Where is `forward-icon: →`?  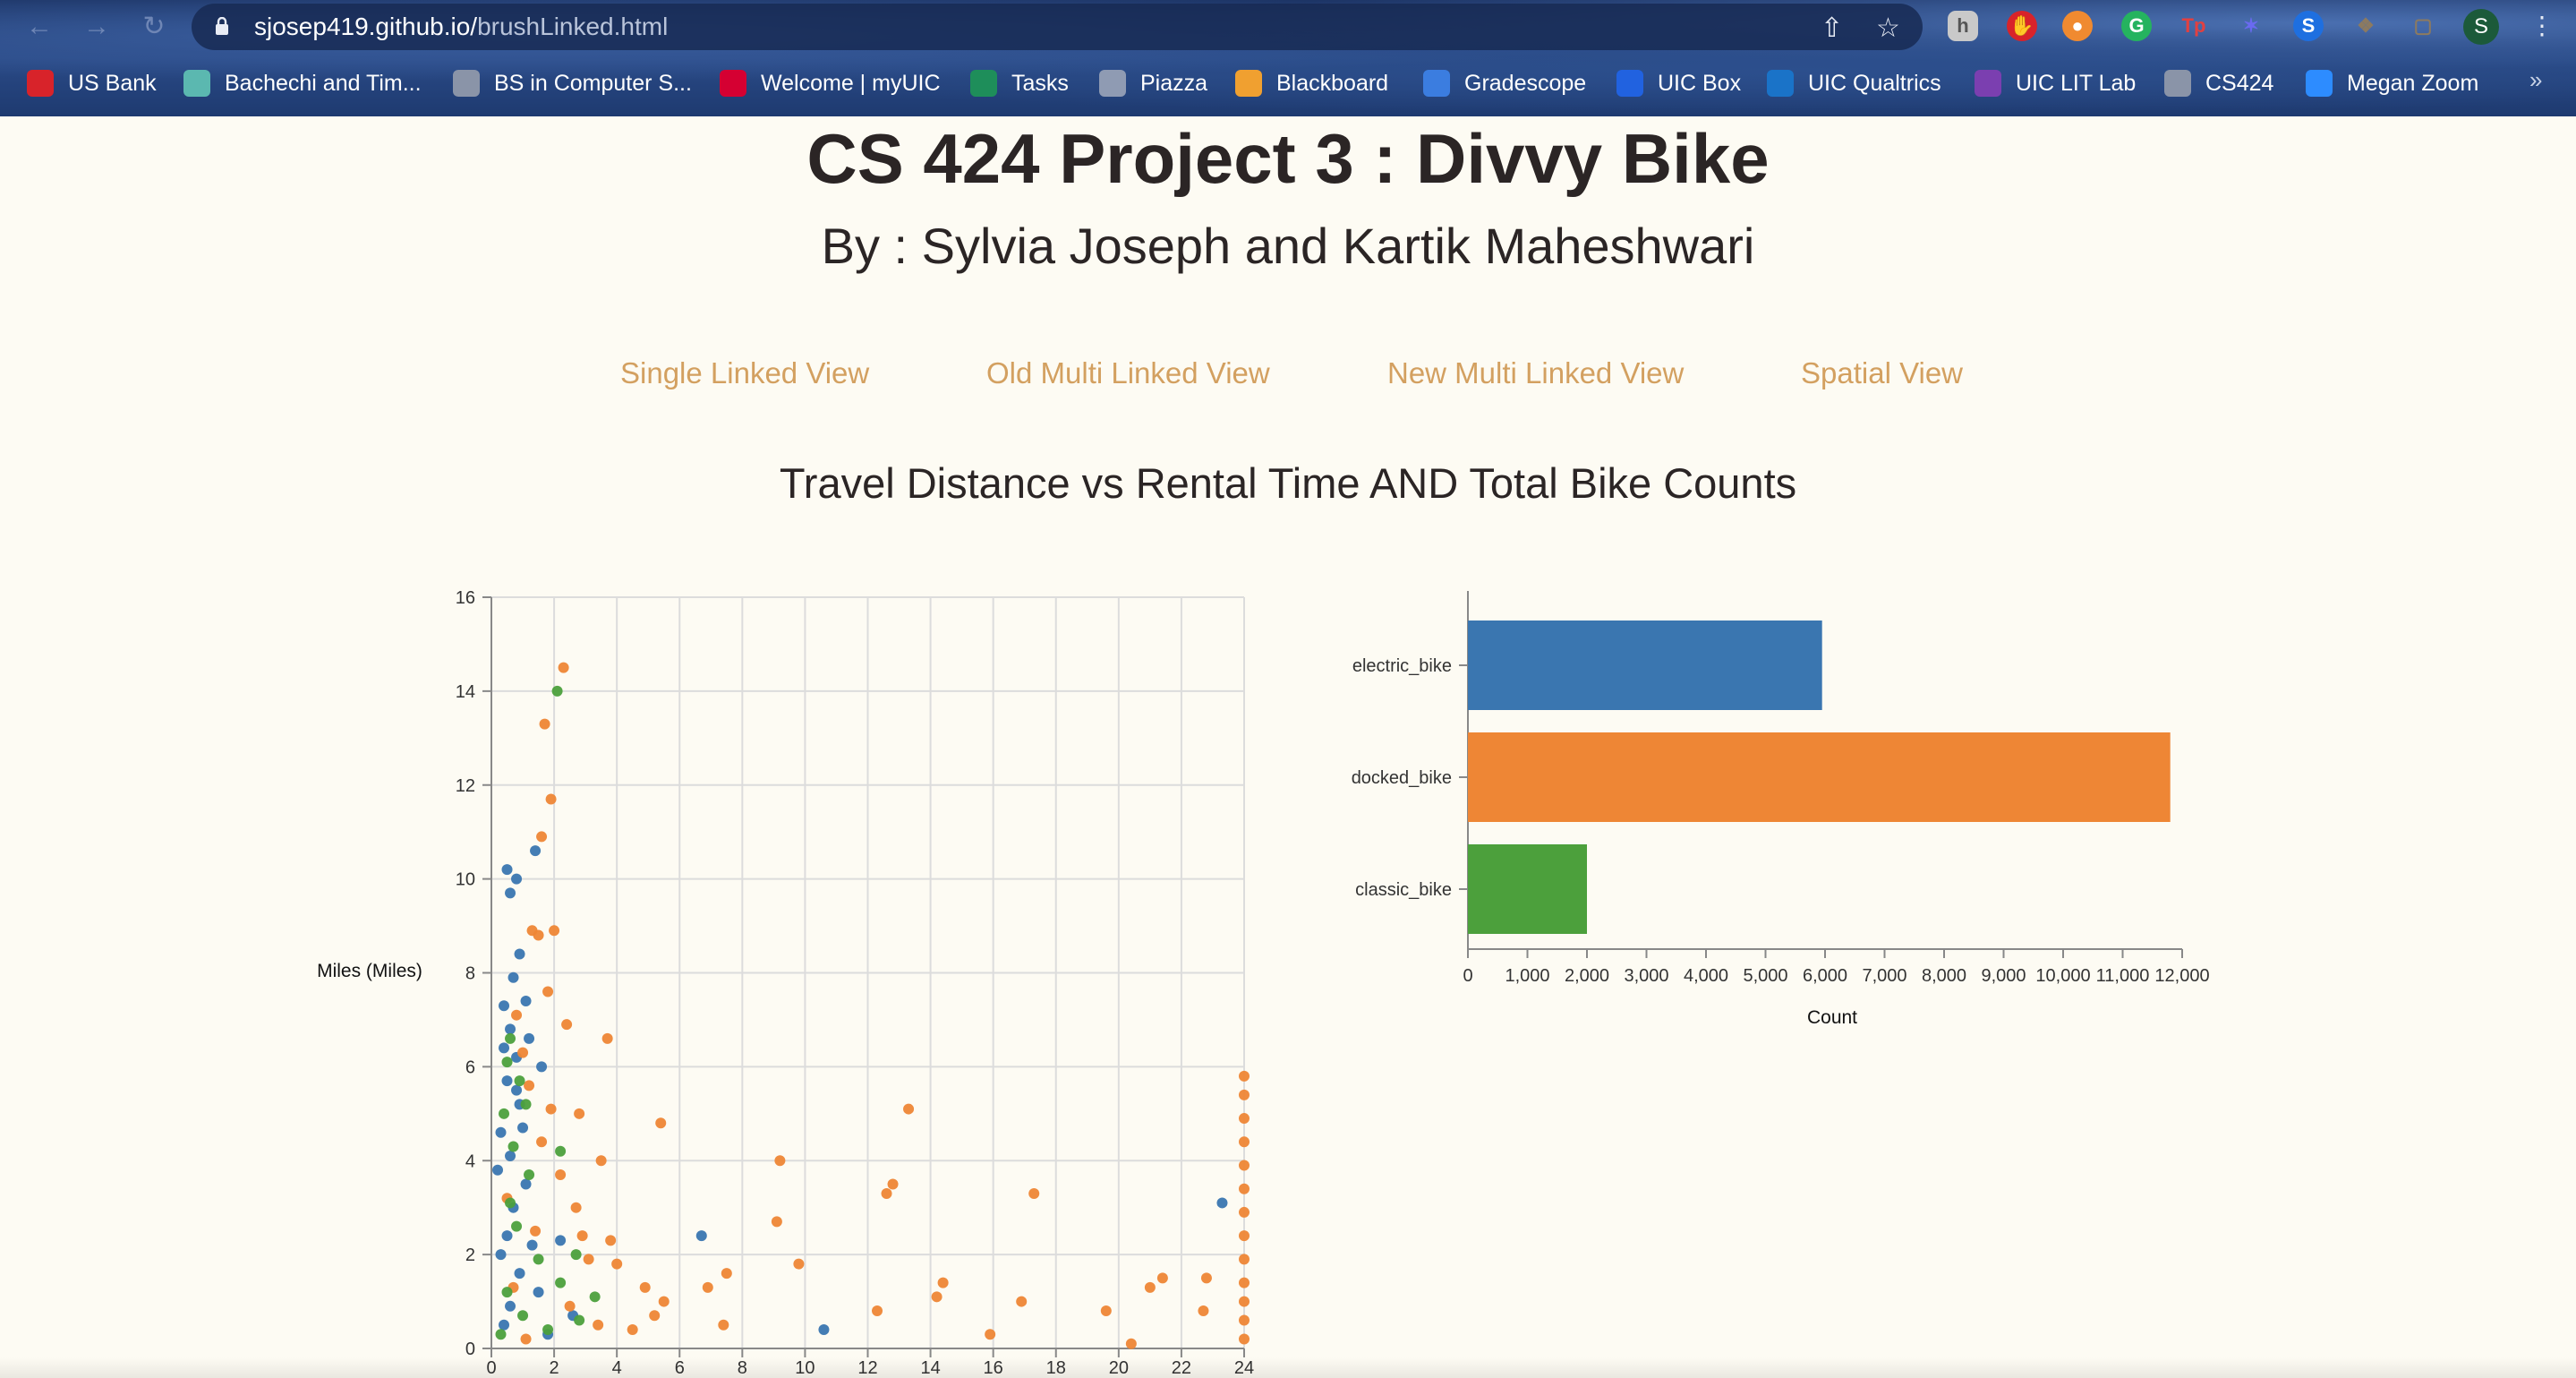 forward-icon: → is located at coordinates (96, 26).